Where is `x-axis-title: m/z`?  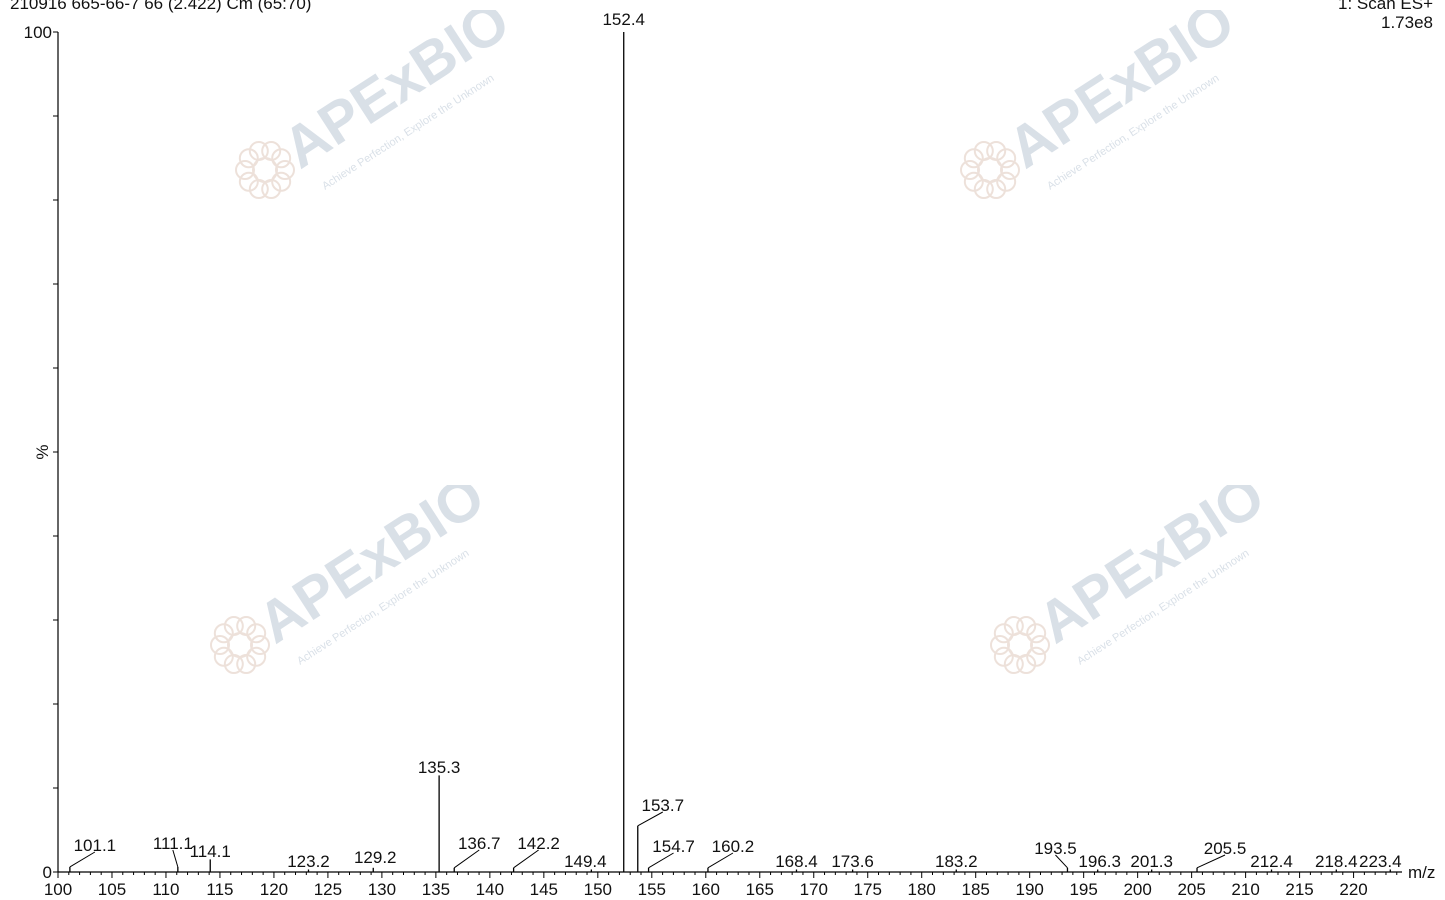 x-axis-title: m/z is located at coordinates (1421, 872).